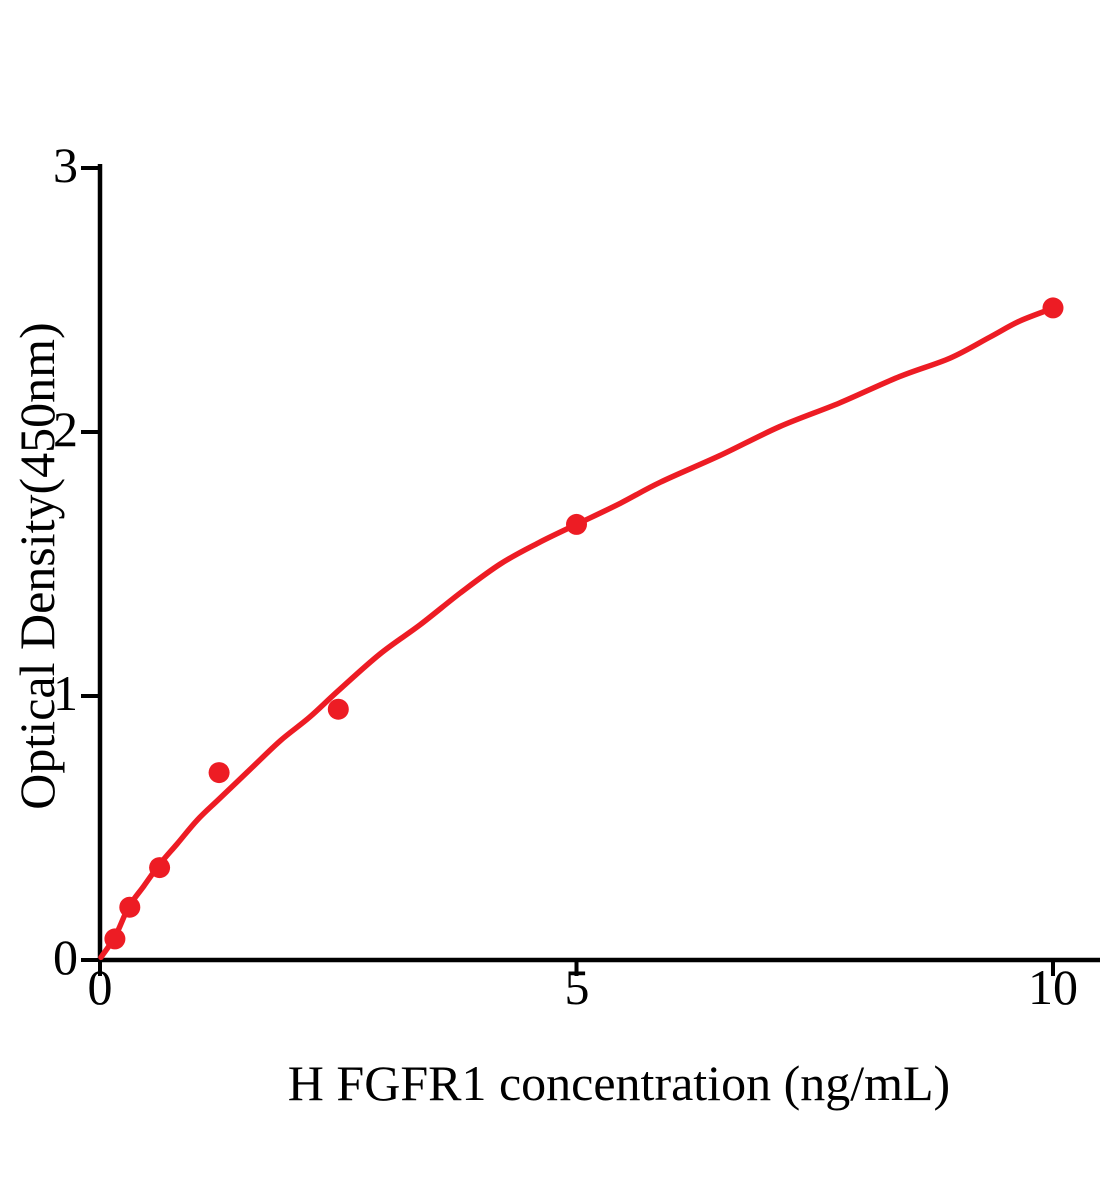 Image resolution: width=1104 pixels, height=1200 pixels. What do you see at coordinates (1053, 987) in the screenshot?
I see `x-tick-label-10: 10` at bounding box center [1053, 987].